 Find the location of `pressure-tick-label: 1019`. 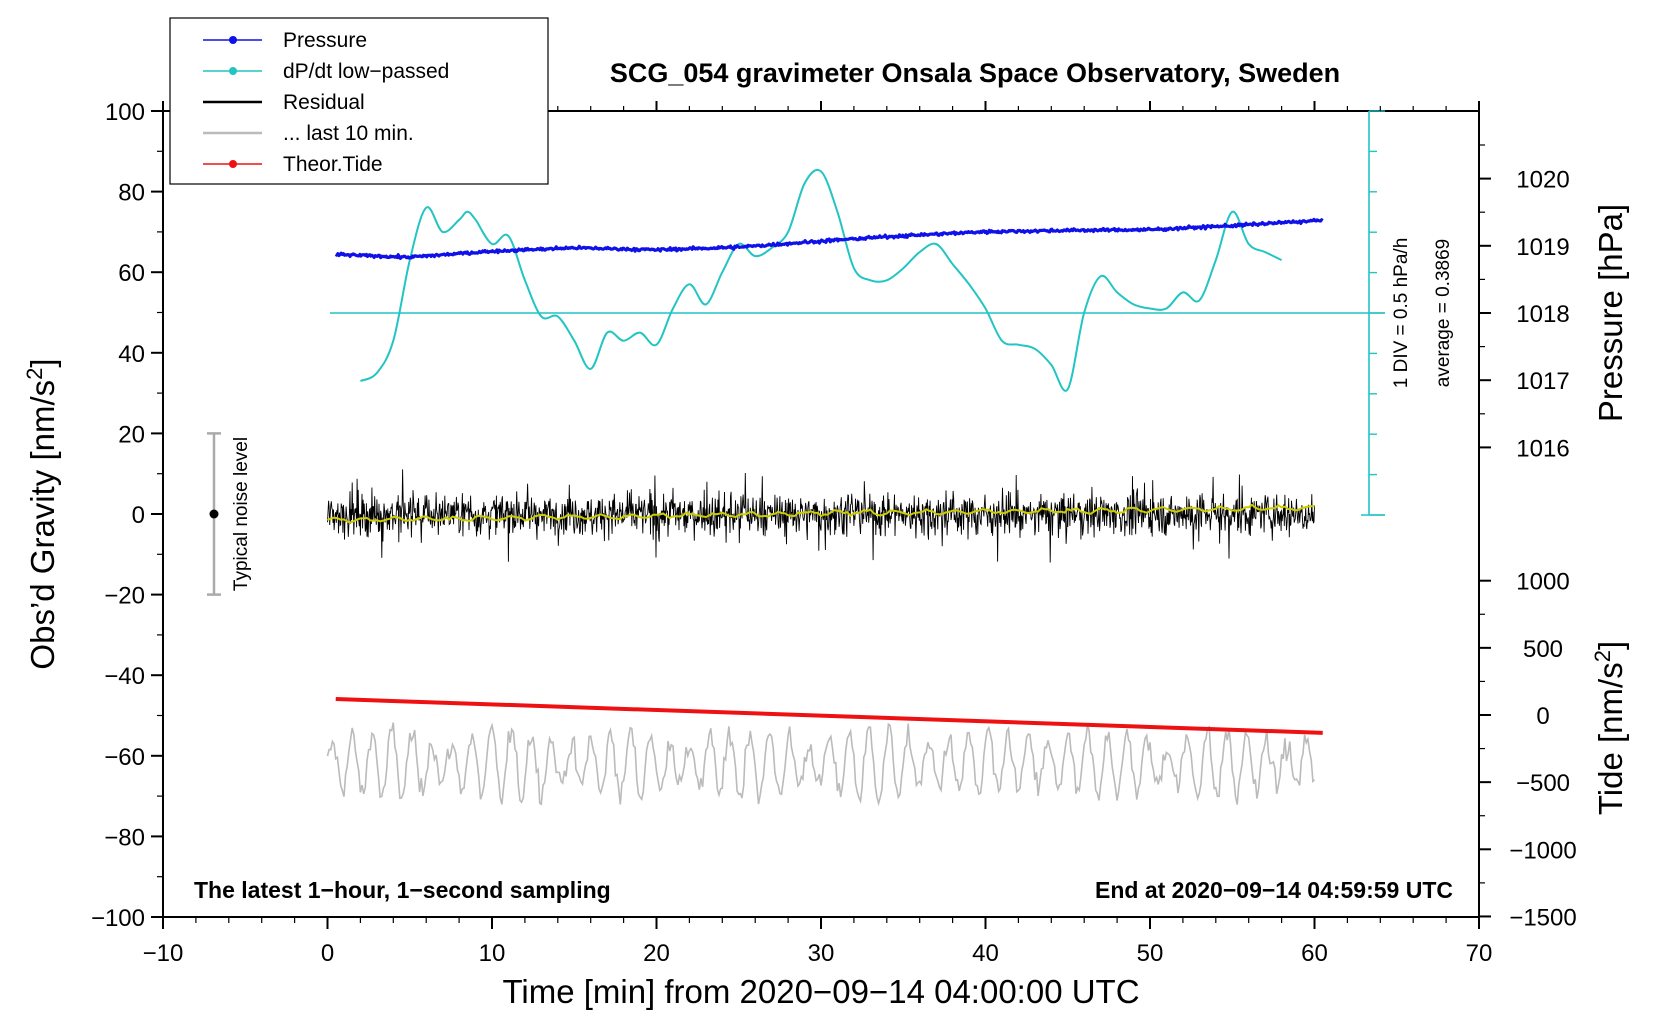

pressure-tick-label: 1019 is located at coordinates (1542, 247).